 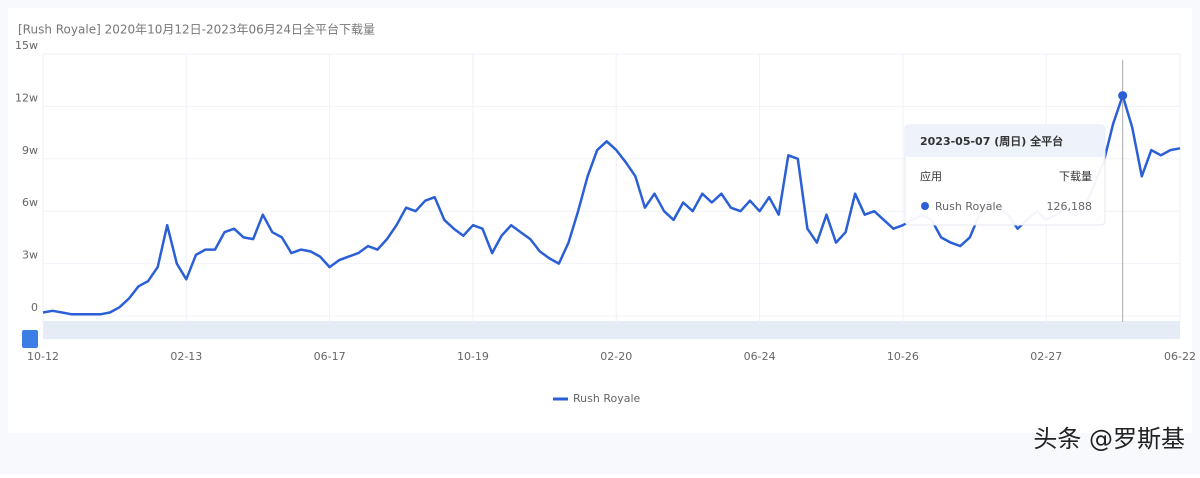 What do you see at coordinates (1070, 206) in the screenshot?
I see `tooltip-value: 126,188` at bounding box center [1070, 206].